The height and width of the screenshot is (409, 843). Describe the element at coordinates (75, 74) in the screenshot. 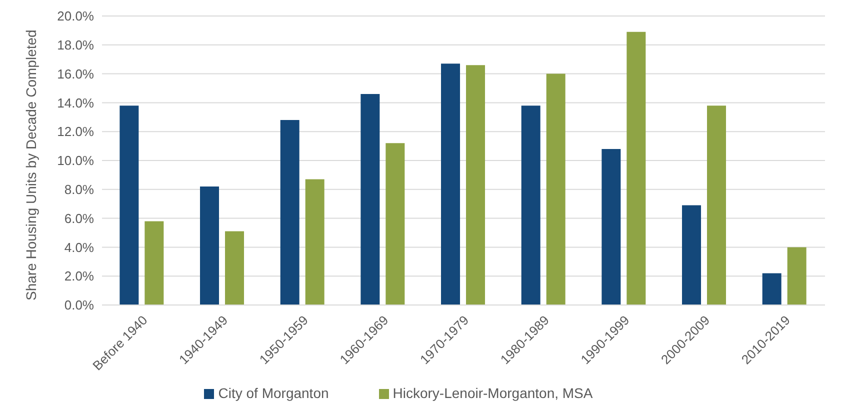

I see `y-tick-label: 16.0%` at that location.